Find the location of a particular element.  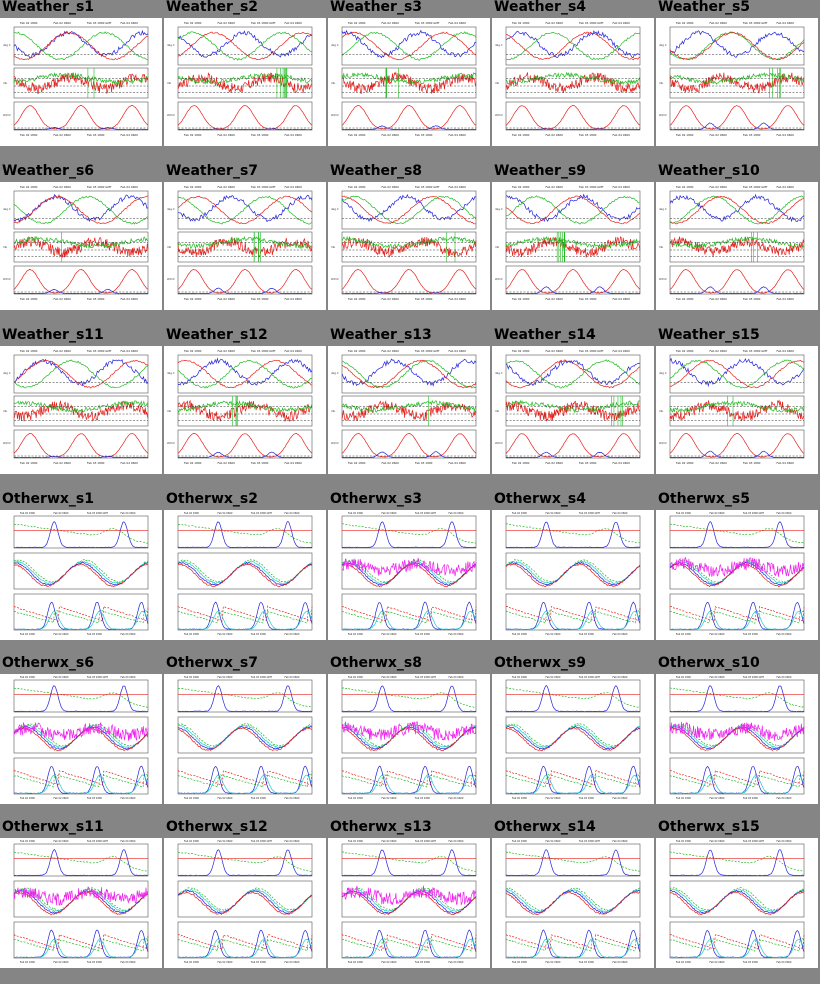

panel-title: Weather_s9 is located at coordinates (540, 171).